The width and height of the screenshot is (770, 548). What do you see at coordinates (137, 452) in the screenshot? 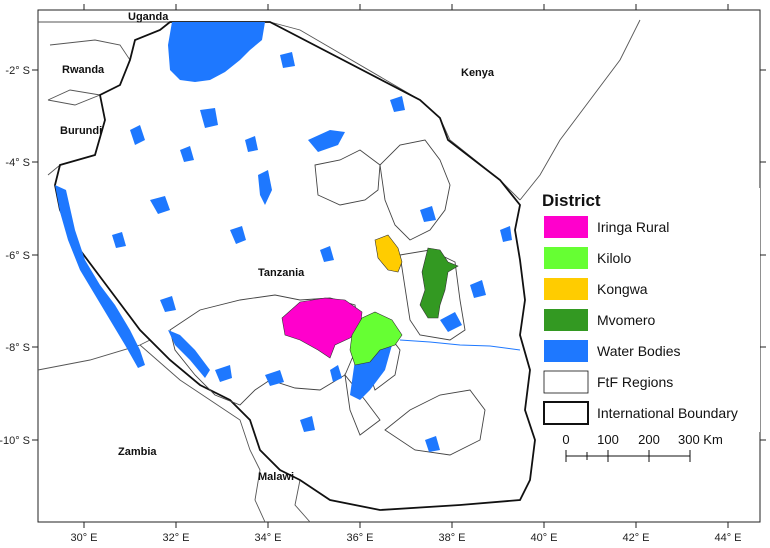
I see `label-zambia: Zambia` at bounding box center [137, 452].